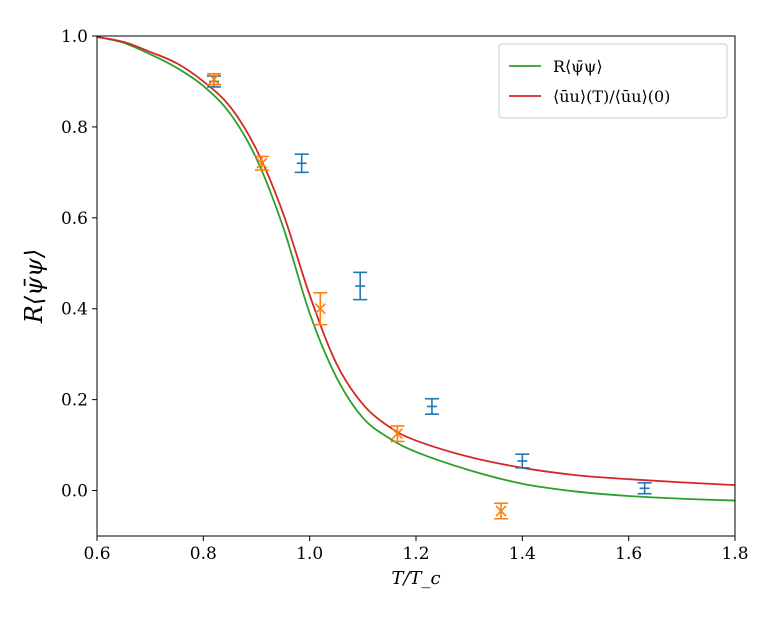 The image size is (774, 619). Describe the element at coordinates (74, 310) in the screenshot. I see `y-tick-label-3: 0.4` at that location.